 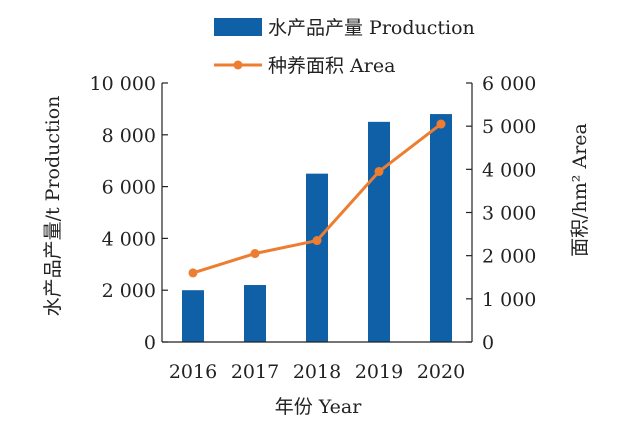 What do you see at coordinates (129, 188) in the screenshot?
I see `y-tick-label: 6 000` at bounding box center [129, 188].